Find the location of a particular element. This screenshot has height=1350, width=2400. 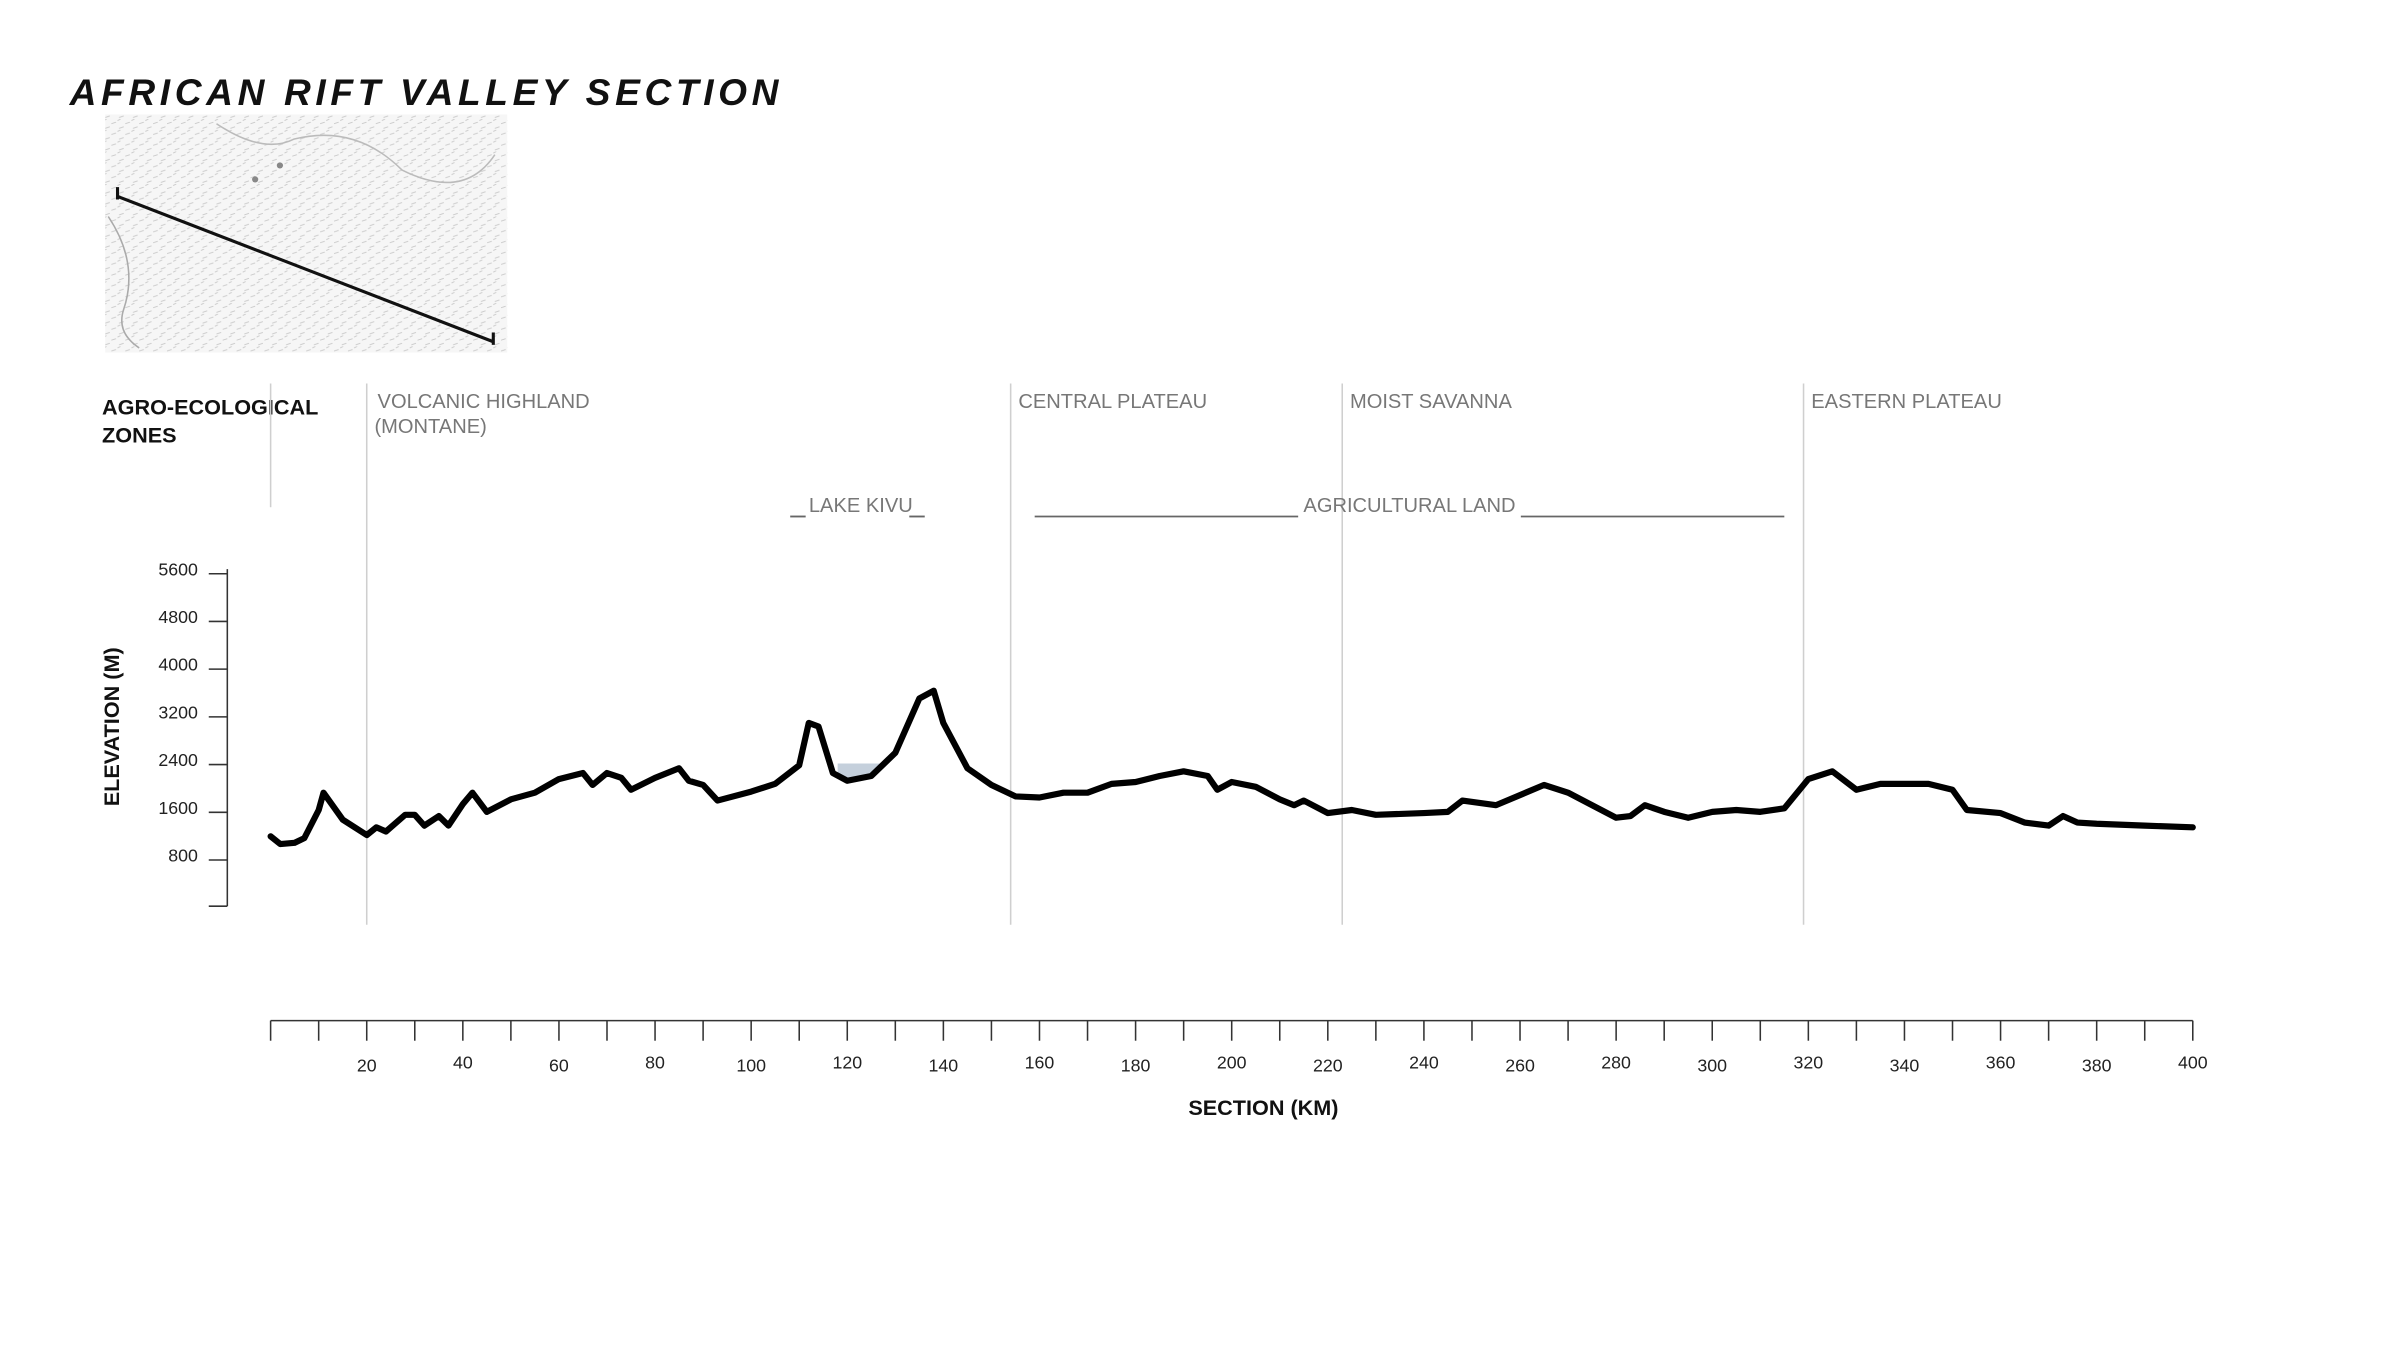

x-tick-label: 320 is located at coordinates (1809, 1063).